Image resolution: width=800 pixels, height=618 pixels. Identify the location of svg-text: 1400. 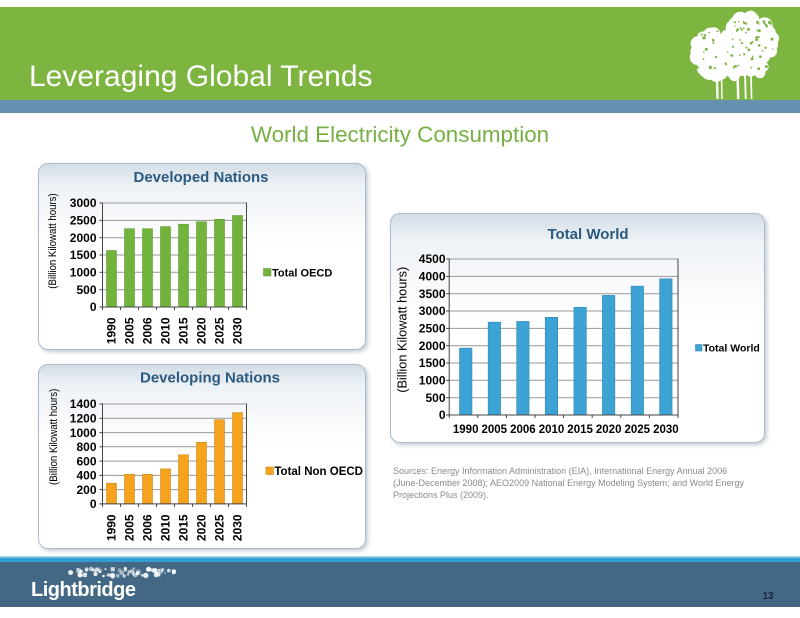
(83, 404).